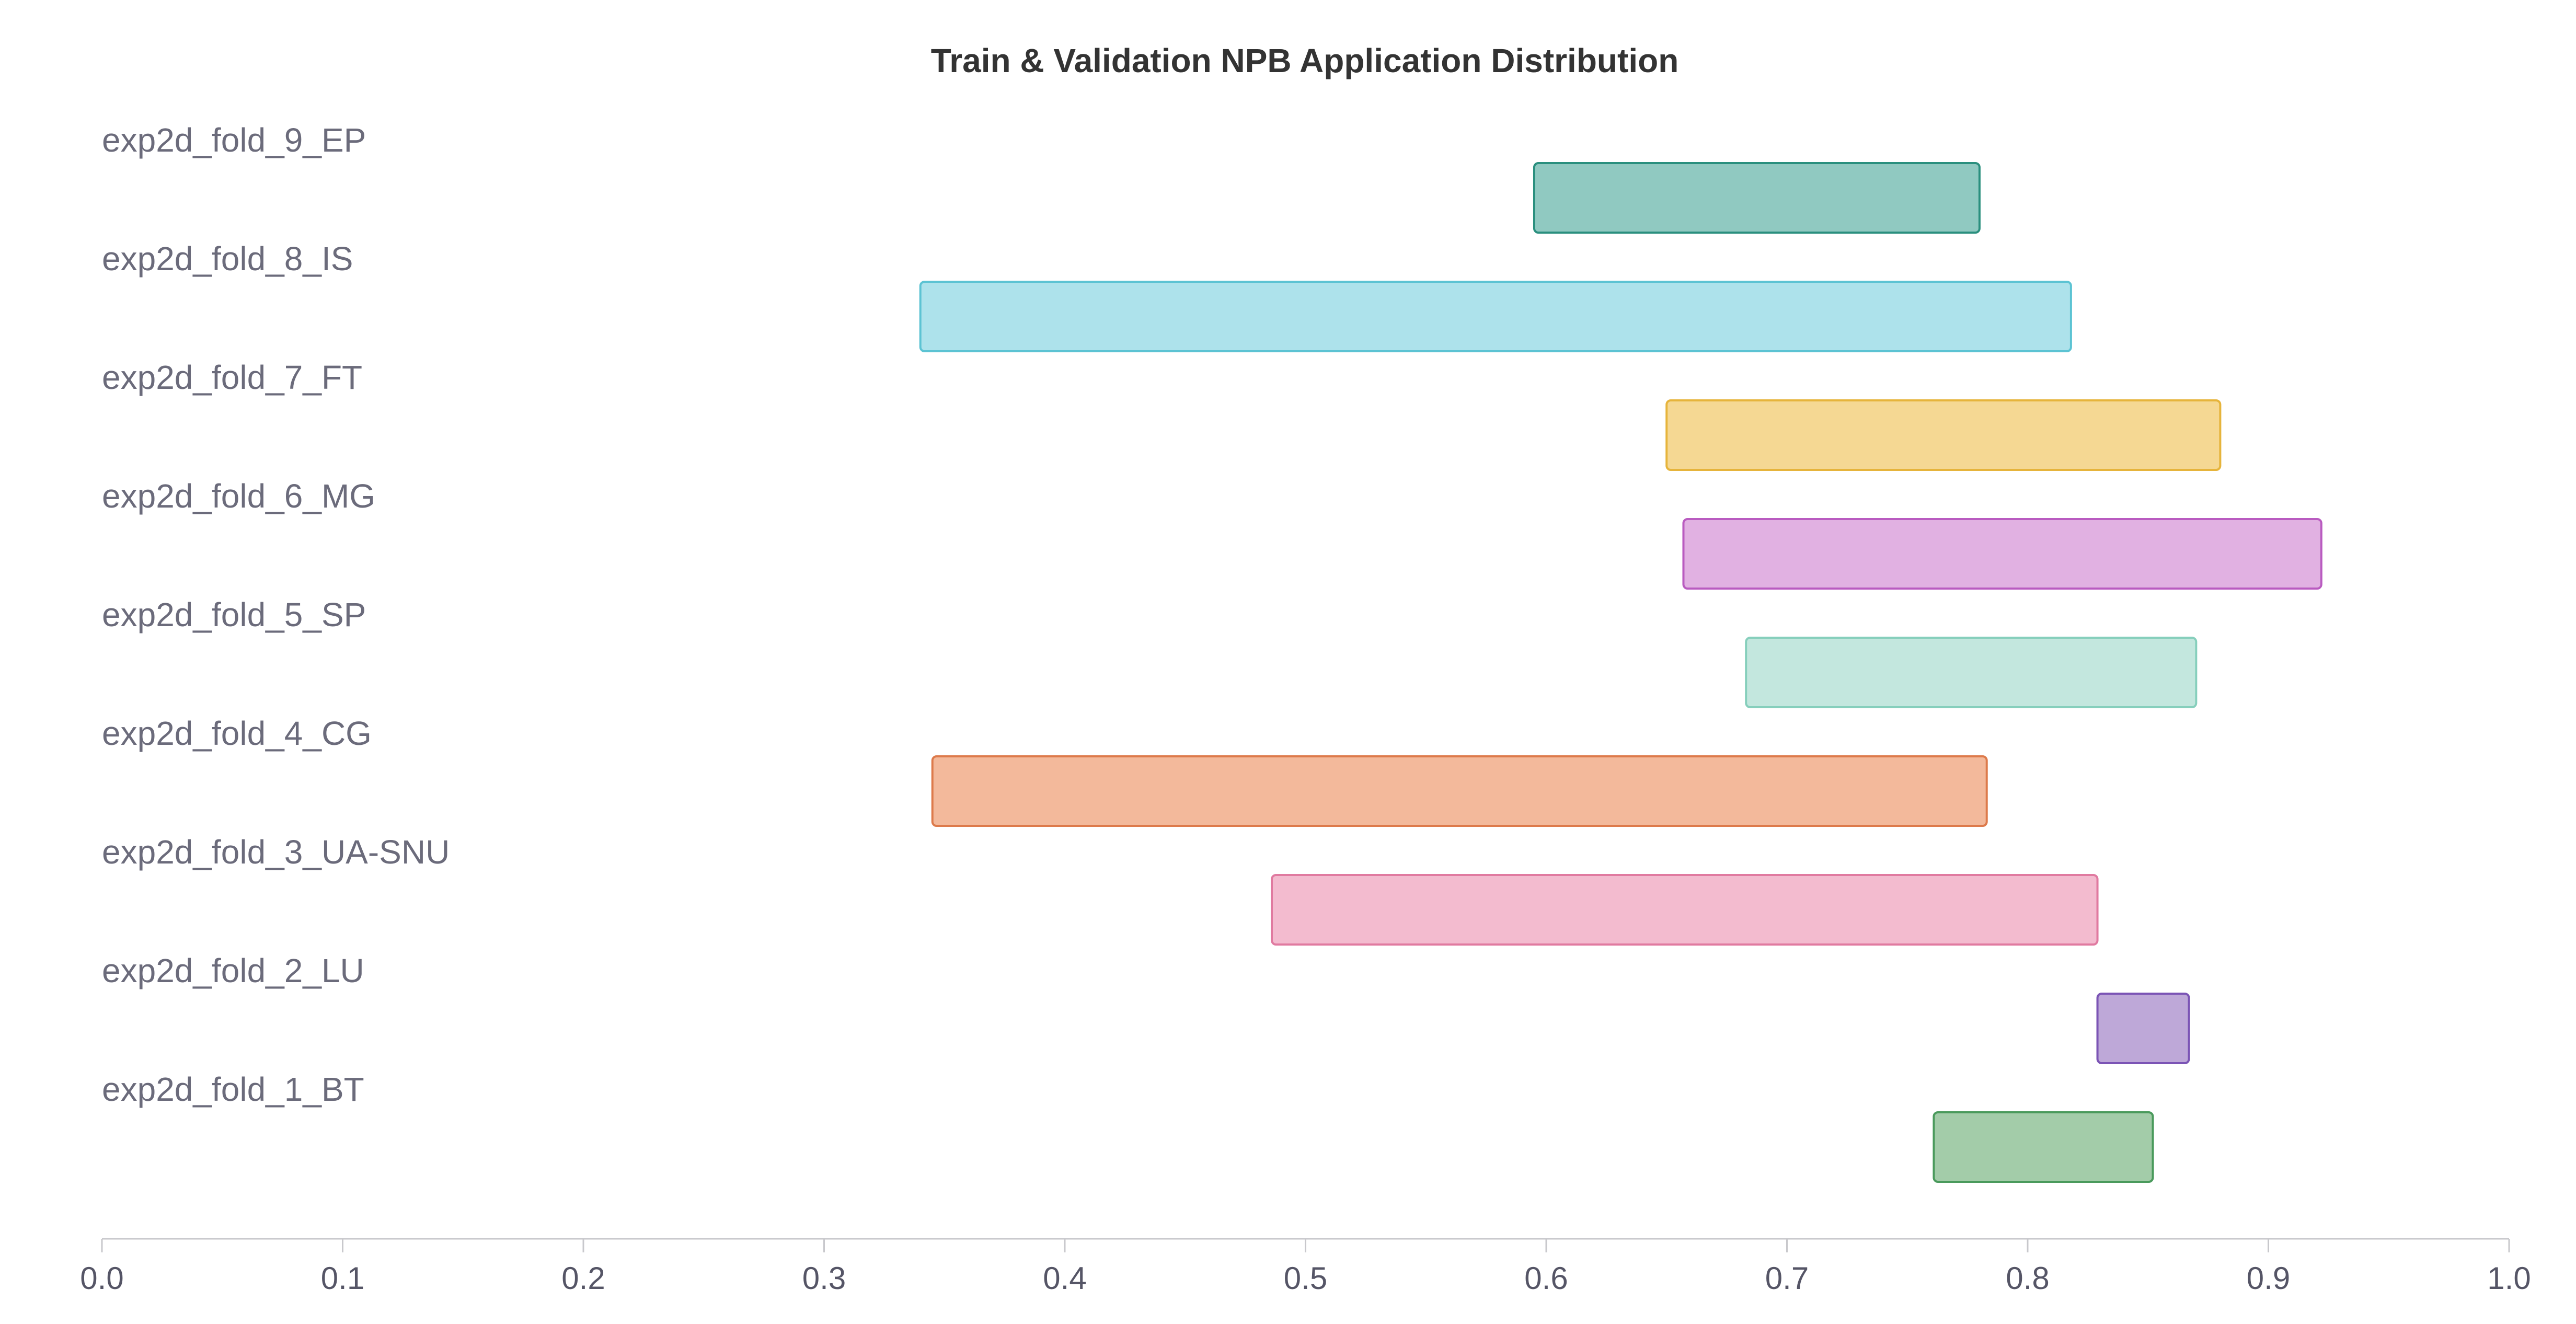 Image resolution: width=2576 pixels, height=1324 pixels. Describe the element at coordinates (583, 1278) in the screenshot. I see `x-tick-label: 0.2` at that location.